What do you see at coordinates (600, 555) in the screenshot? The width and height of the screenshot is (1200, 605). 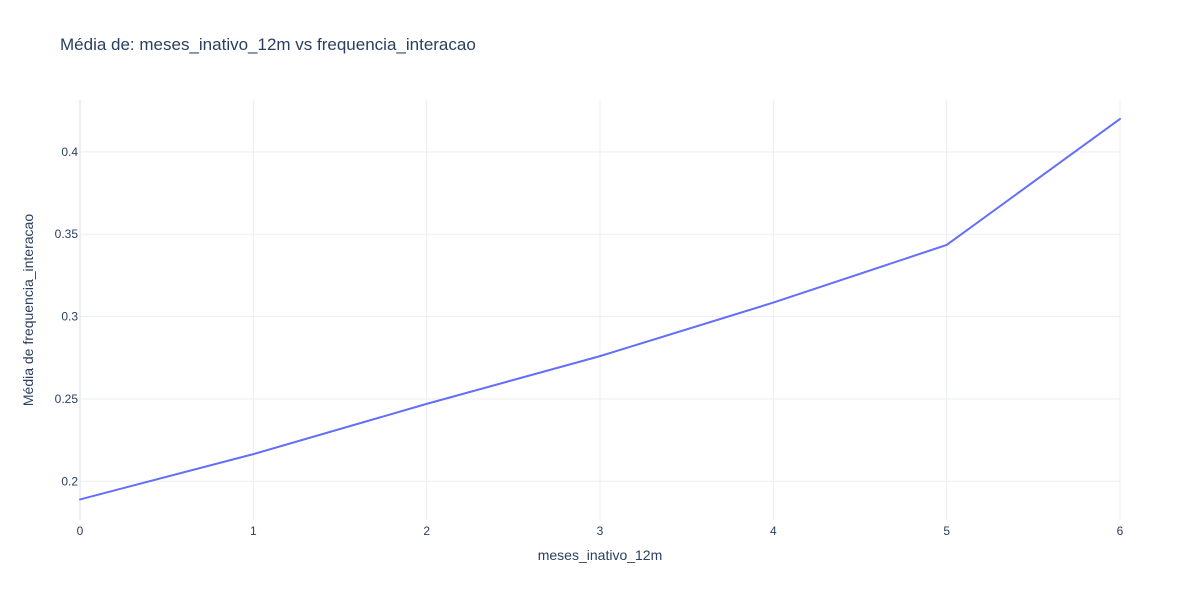 I see `x-axis-title: meses_inativo_12m` at bounding box center [600, 555].